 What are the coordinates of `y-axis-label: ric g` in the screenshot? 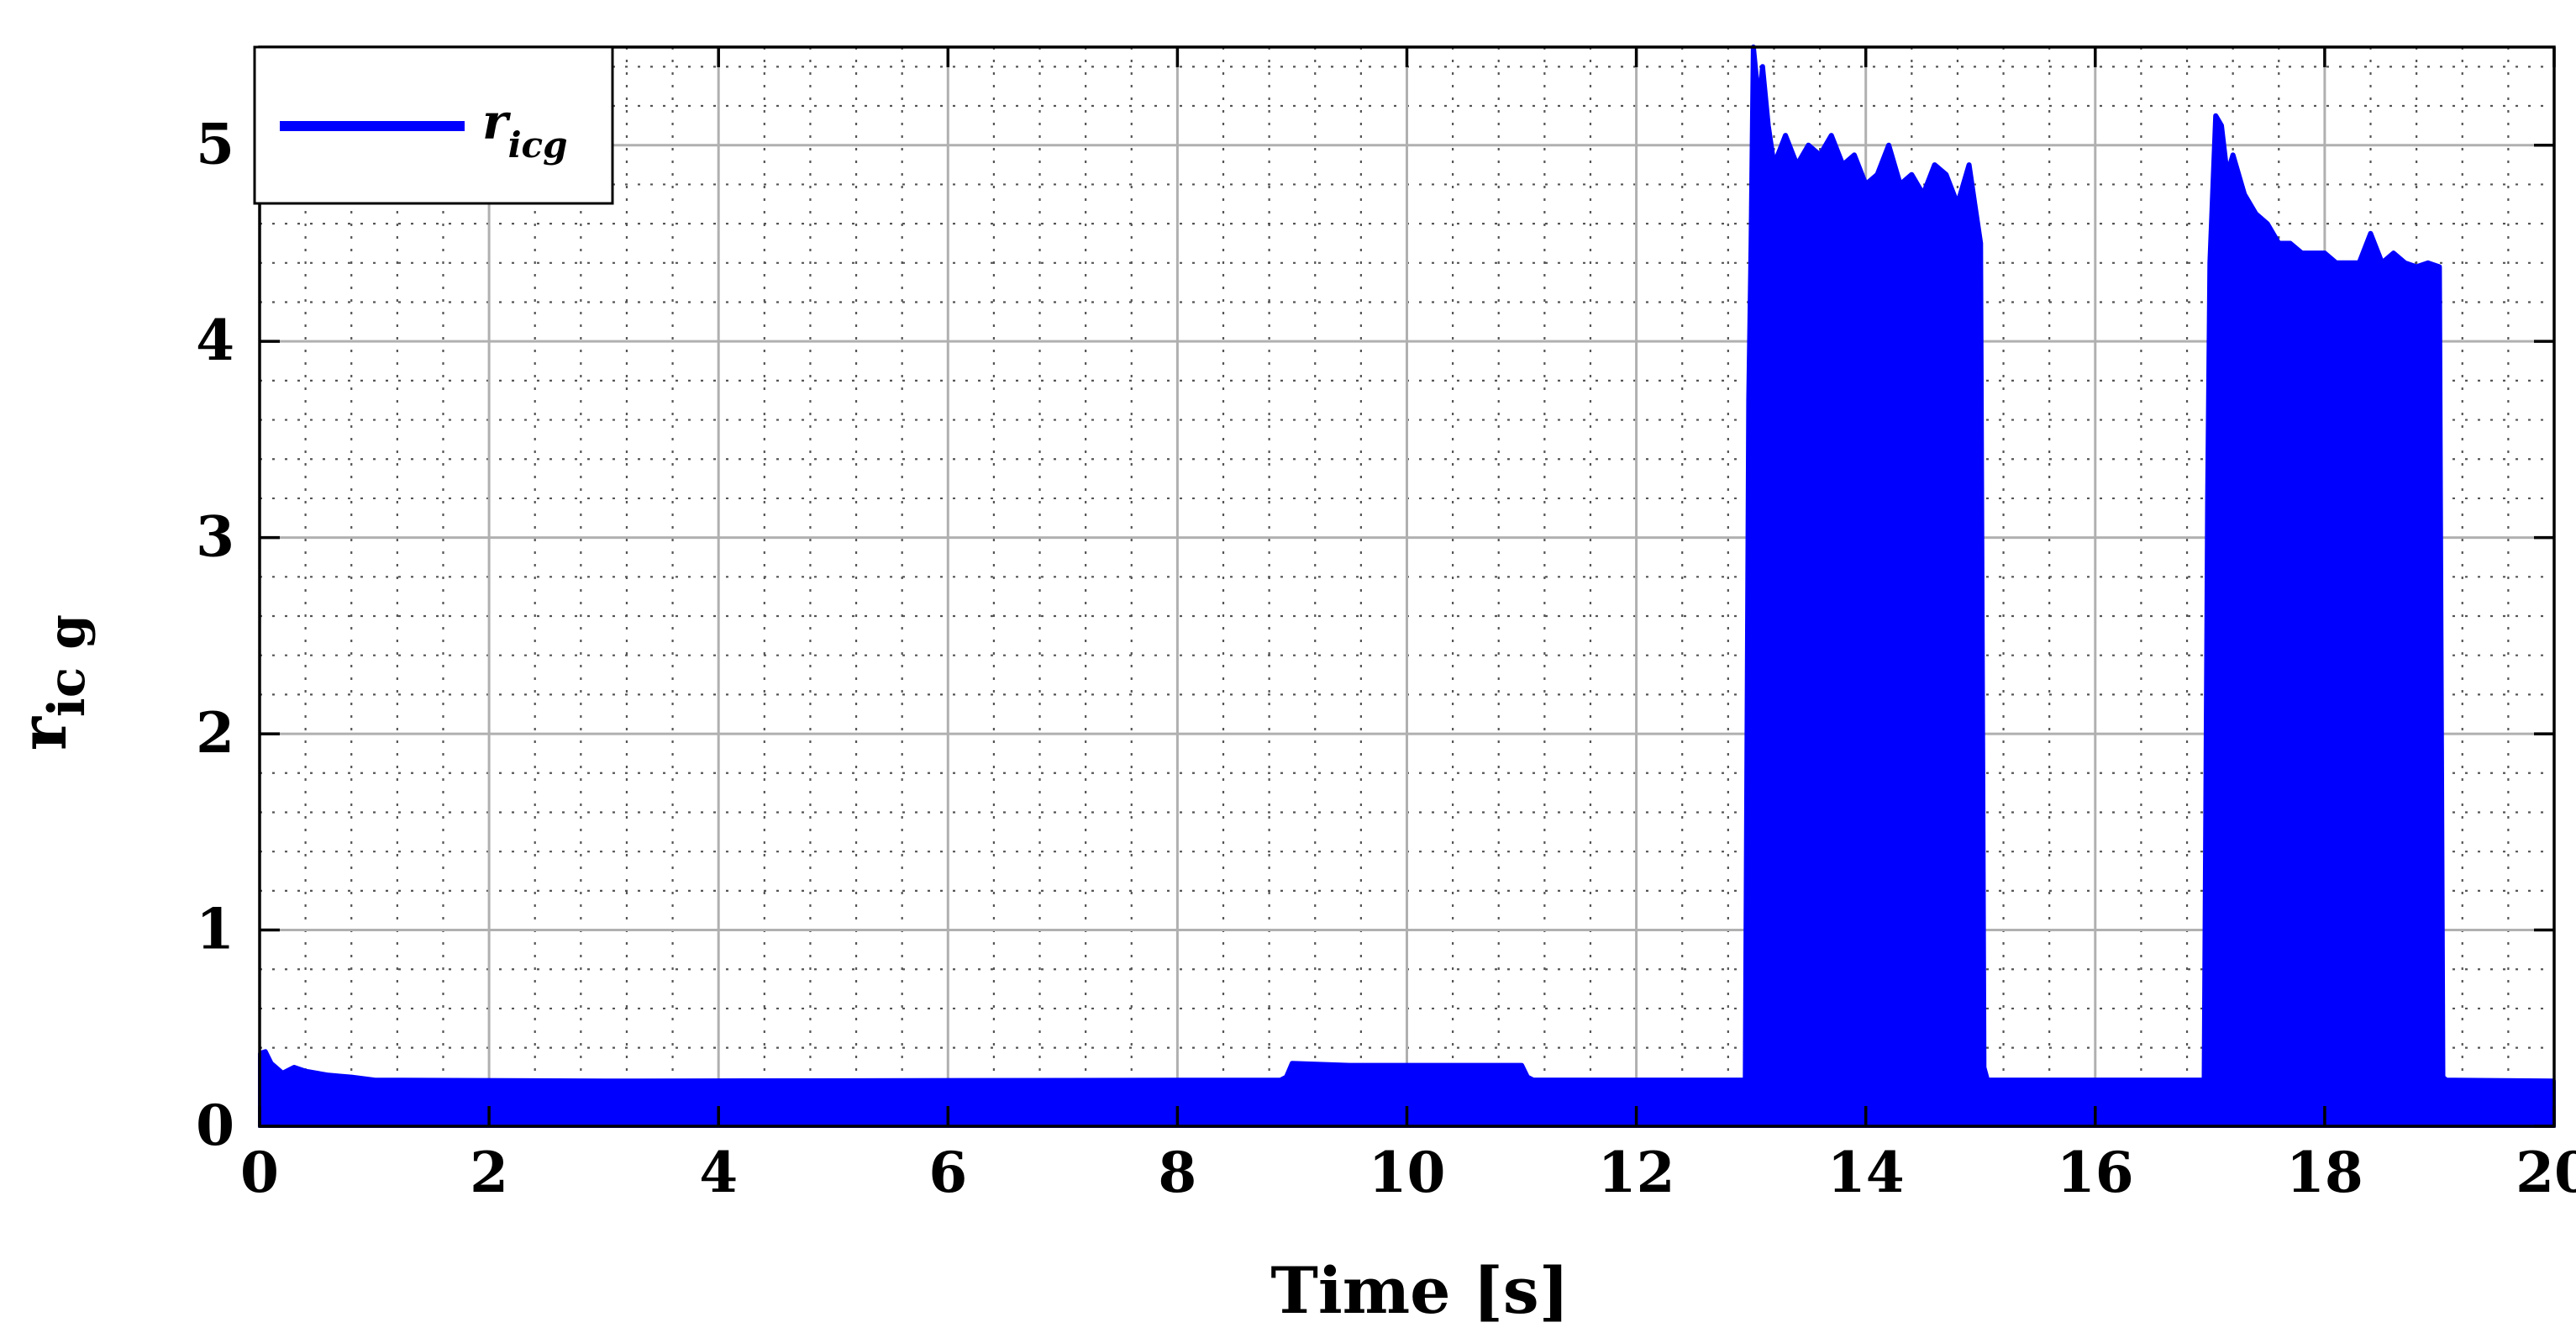 It's located at (51, 683).